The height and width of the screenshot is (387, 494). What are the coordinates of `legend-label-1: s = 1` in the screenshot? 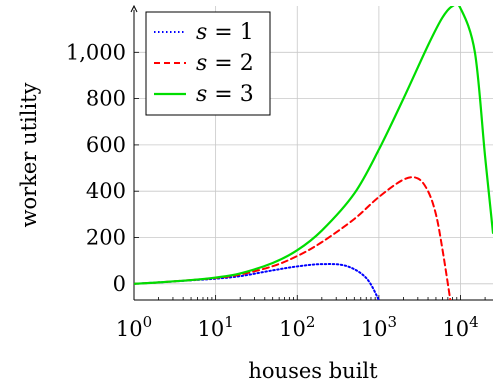 It's located at (225, 32).